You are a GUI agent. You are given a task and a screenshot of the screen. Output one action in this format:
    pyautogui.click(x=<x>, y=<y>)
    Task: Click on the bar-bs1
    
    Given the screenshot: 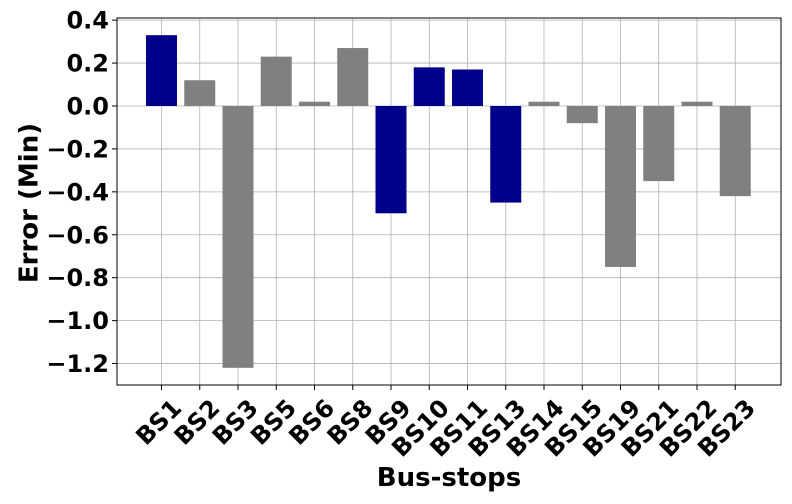 What is the action you would take?
    pyautogui.click(x=161, y=70)
    